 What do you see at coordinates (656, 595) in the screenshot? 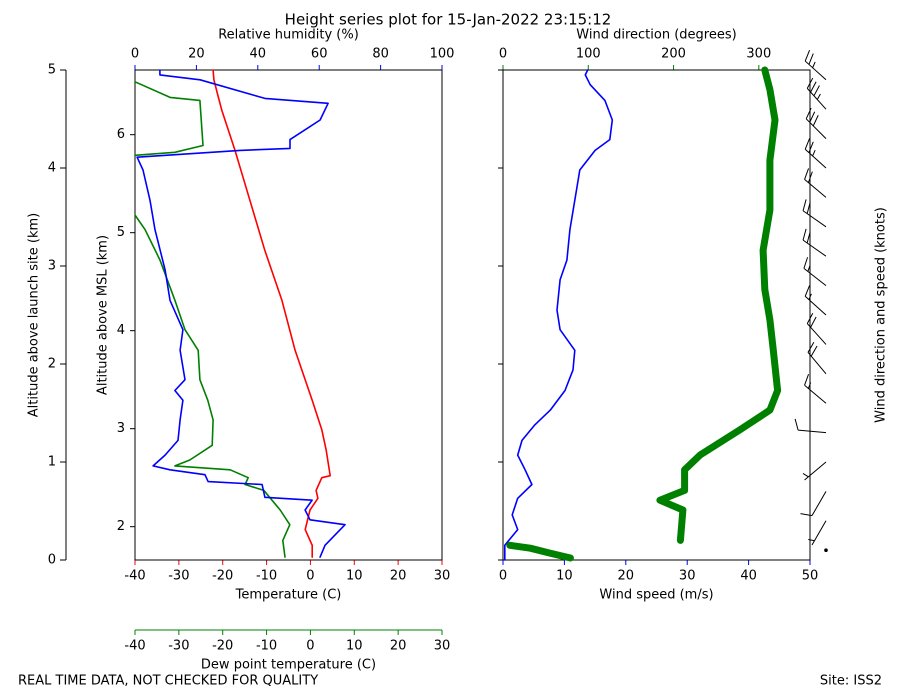
I see `axis-label: Wind speed (m/s)` at bounding box center [656, 595].